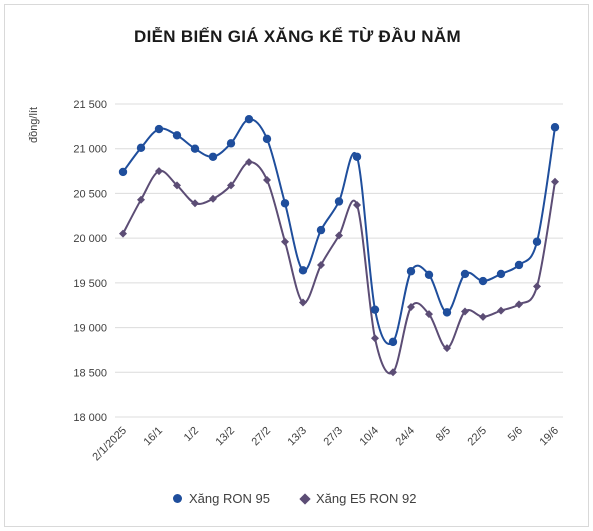  I want to click on x-tick-label: 5/6, so click(515, 434).